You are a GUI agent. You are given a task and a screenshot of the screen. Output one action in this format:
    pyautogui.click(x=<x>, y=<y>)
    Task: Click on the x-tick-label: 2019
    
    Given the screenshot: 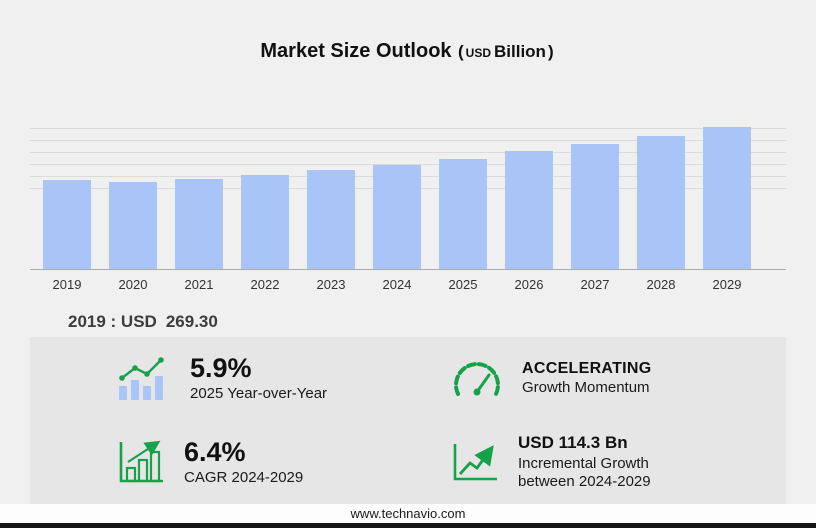 What is the action you would take?
    pyautogui.click(x=67, y=284)
    